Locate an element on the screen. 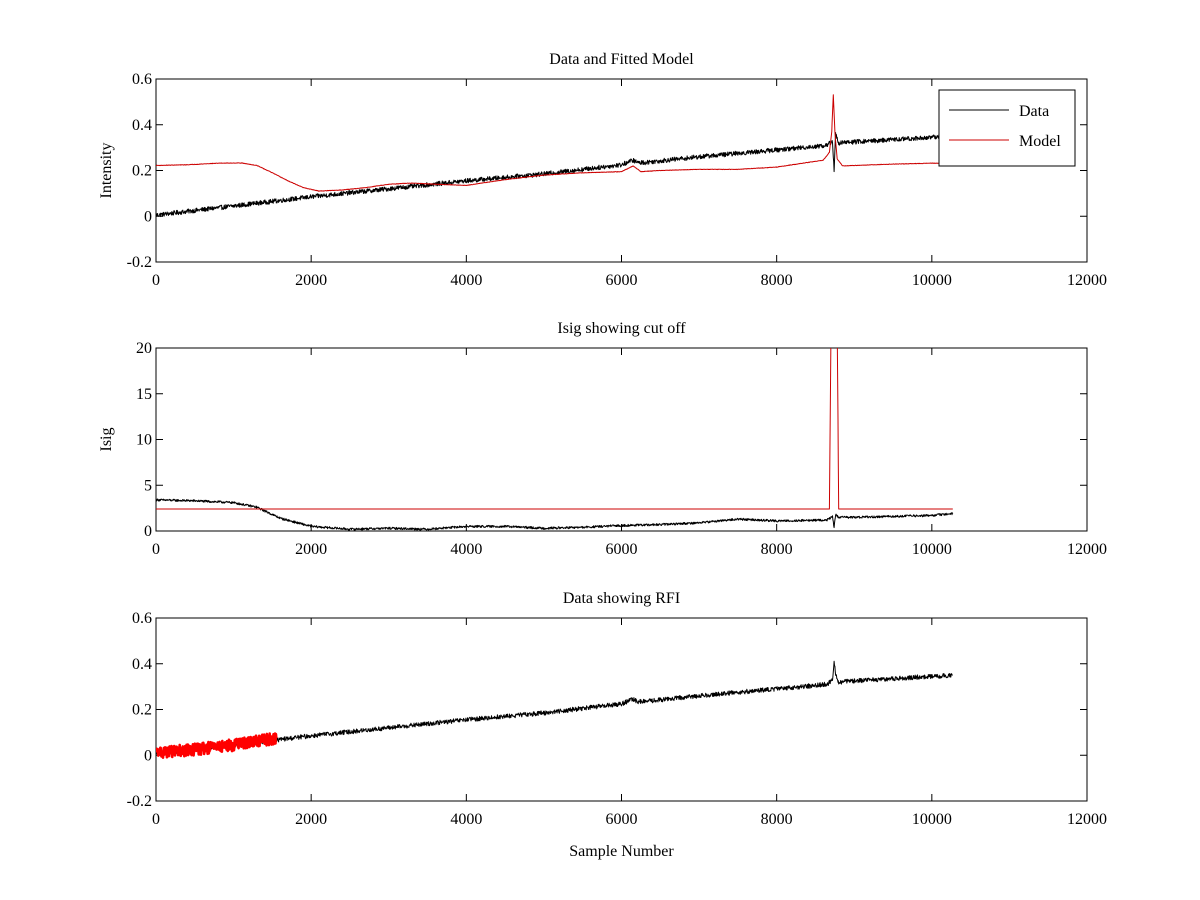  series-line-cut-off is located at coordinates (554, 429).